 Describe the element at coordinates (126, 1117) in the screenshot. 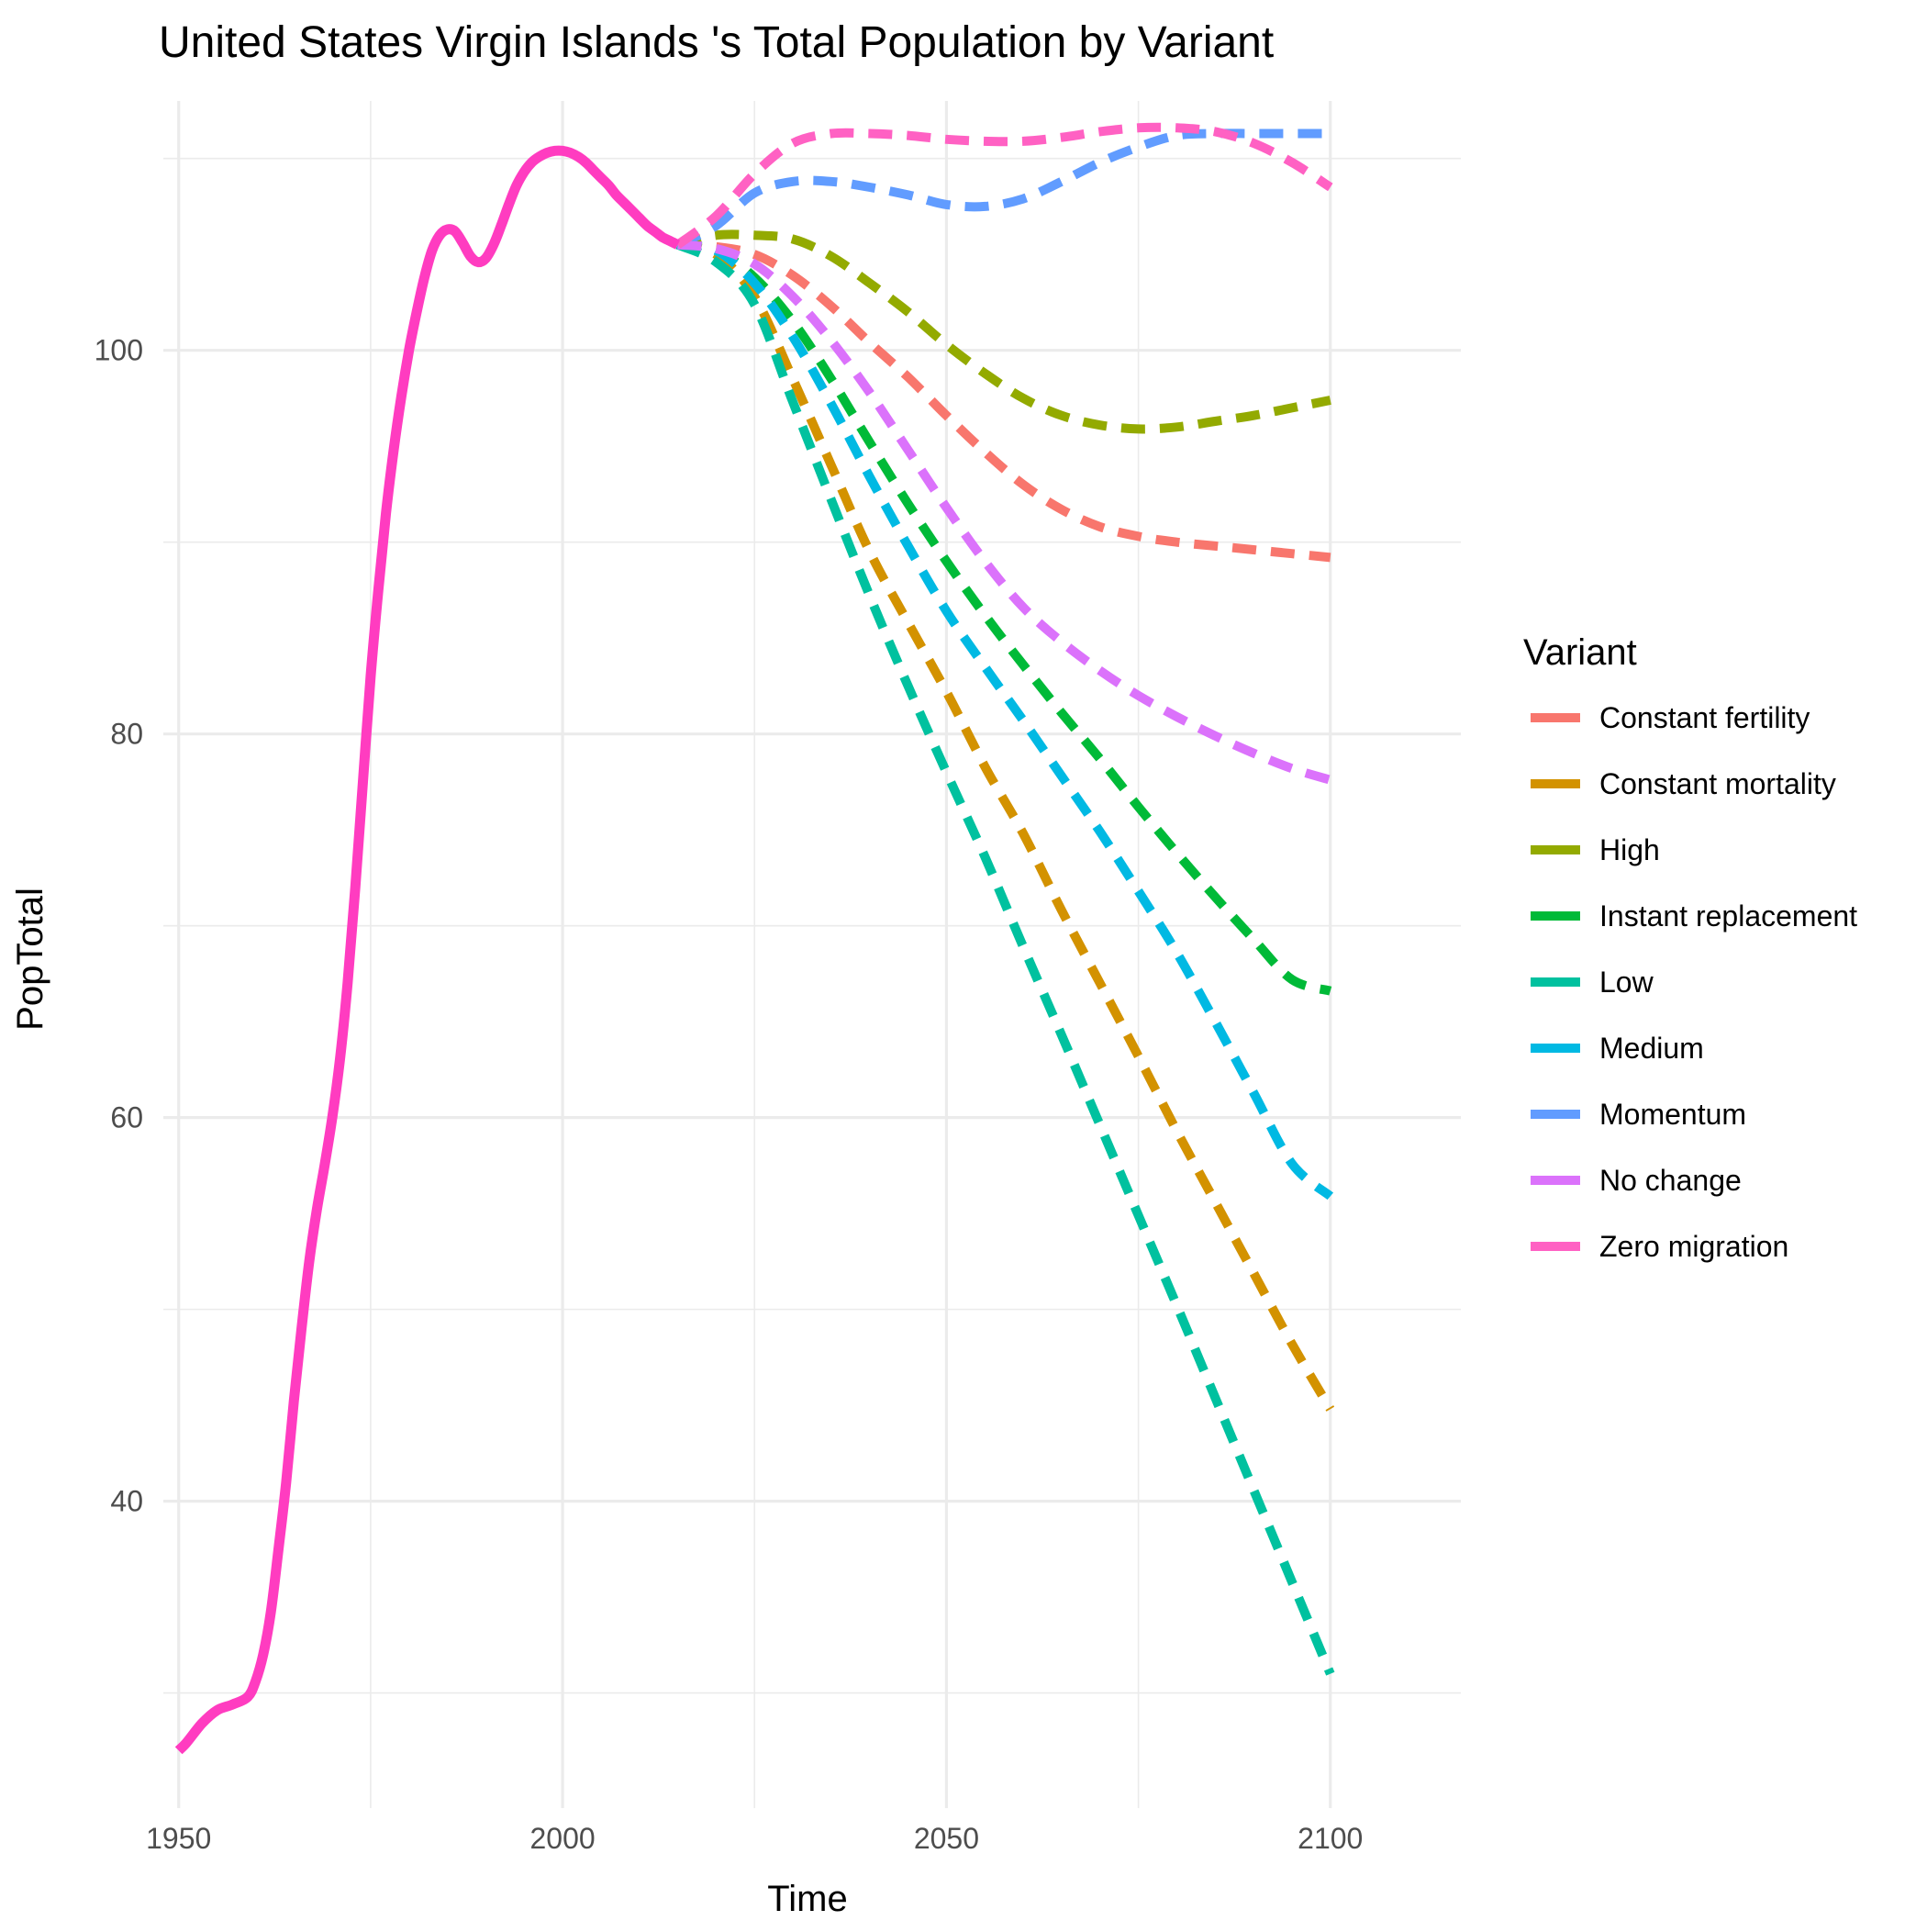

I see `y-tick-label: 60` at that location.